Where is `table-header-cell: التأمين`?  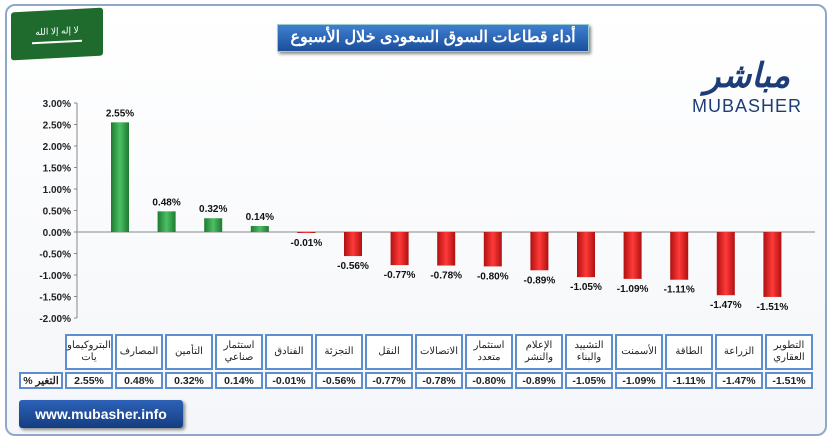
table-header-cell: التأمين is located at coordinates (189, 352).